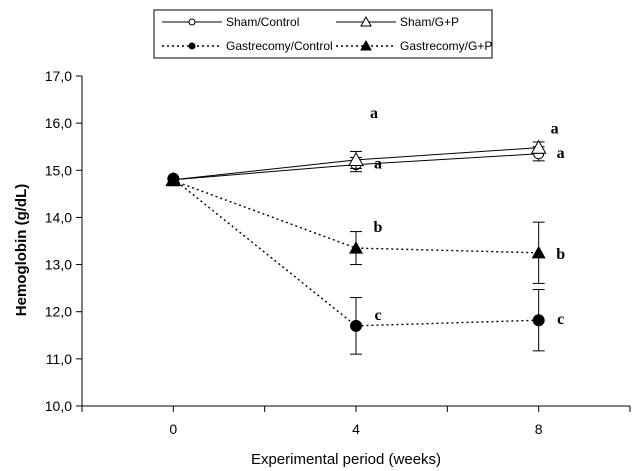 This screenshot has height=471, width=632. Describe the element at coordinates (58, 76) in the screenshot. I see `y-tick-label: 17,0` at that location.